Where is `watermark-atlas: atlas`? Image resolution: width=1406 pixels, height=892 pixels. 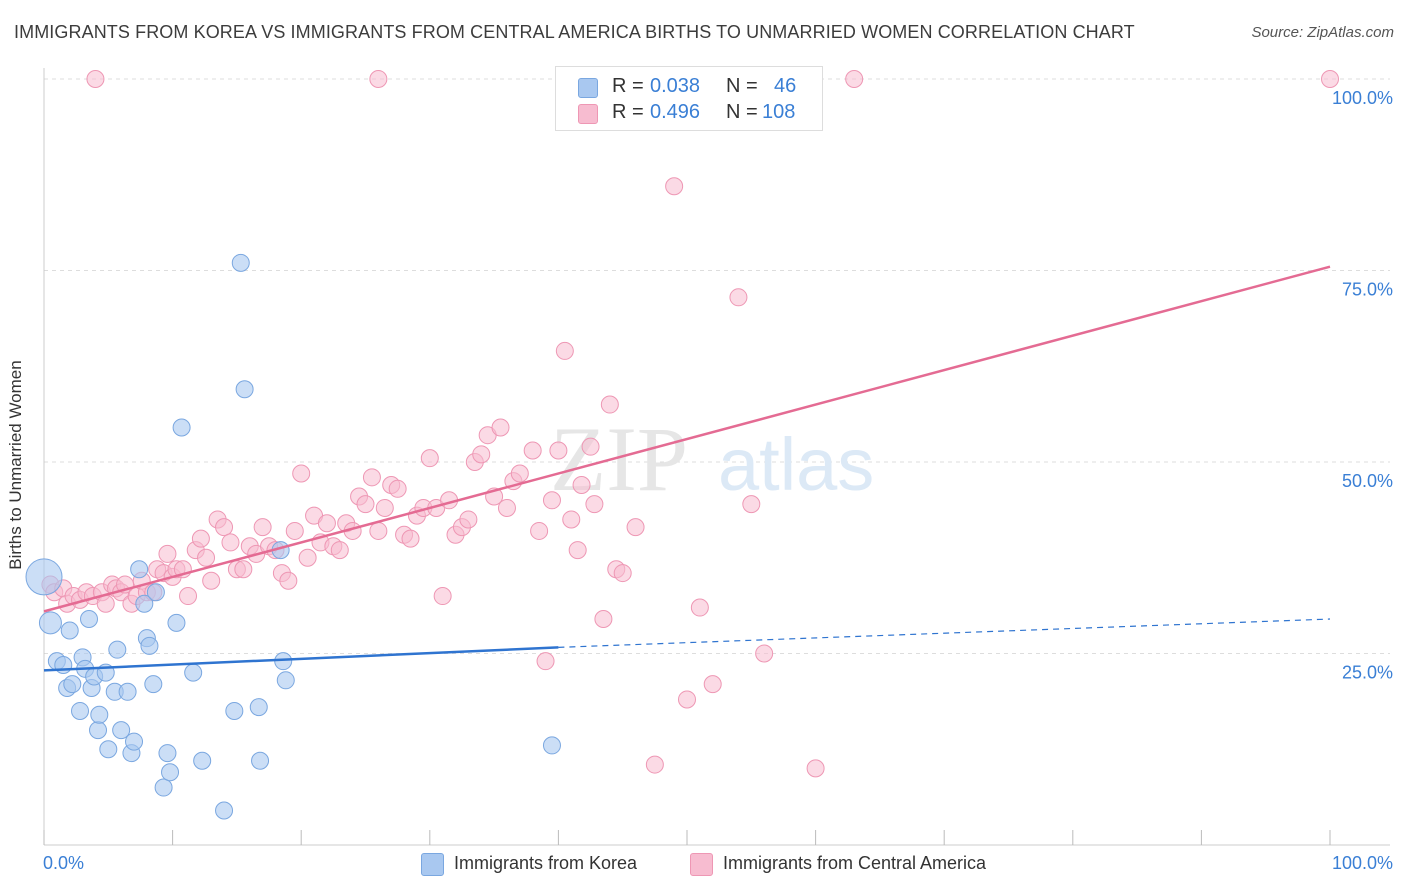 watermark-atlas: atlas is located at coordinates (796, 464).